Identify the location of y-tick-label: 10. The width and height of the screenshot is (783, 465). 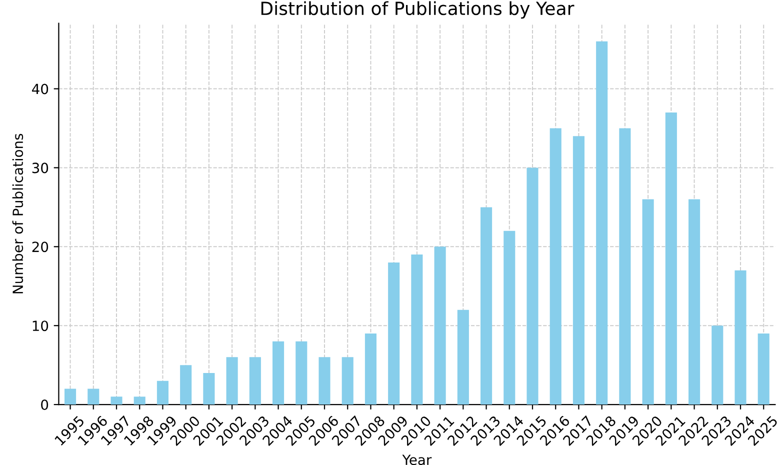
(40, 326).